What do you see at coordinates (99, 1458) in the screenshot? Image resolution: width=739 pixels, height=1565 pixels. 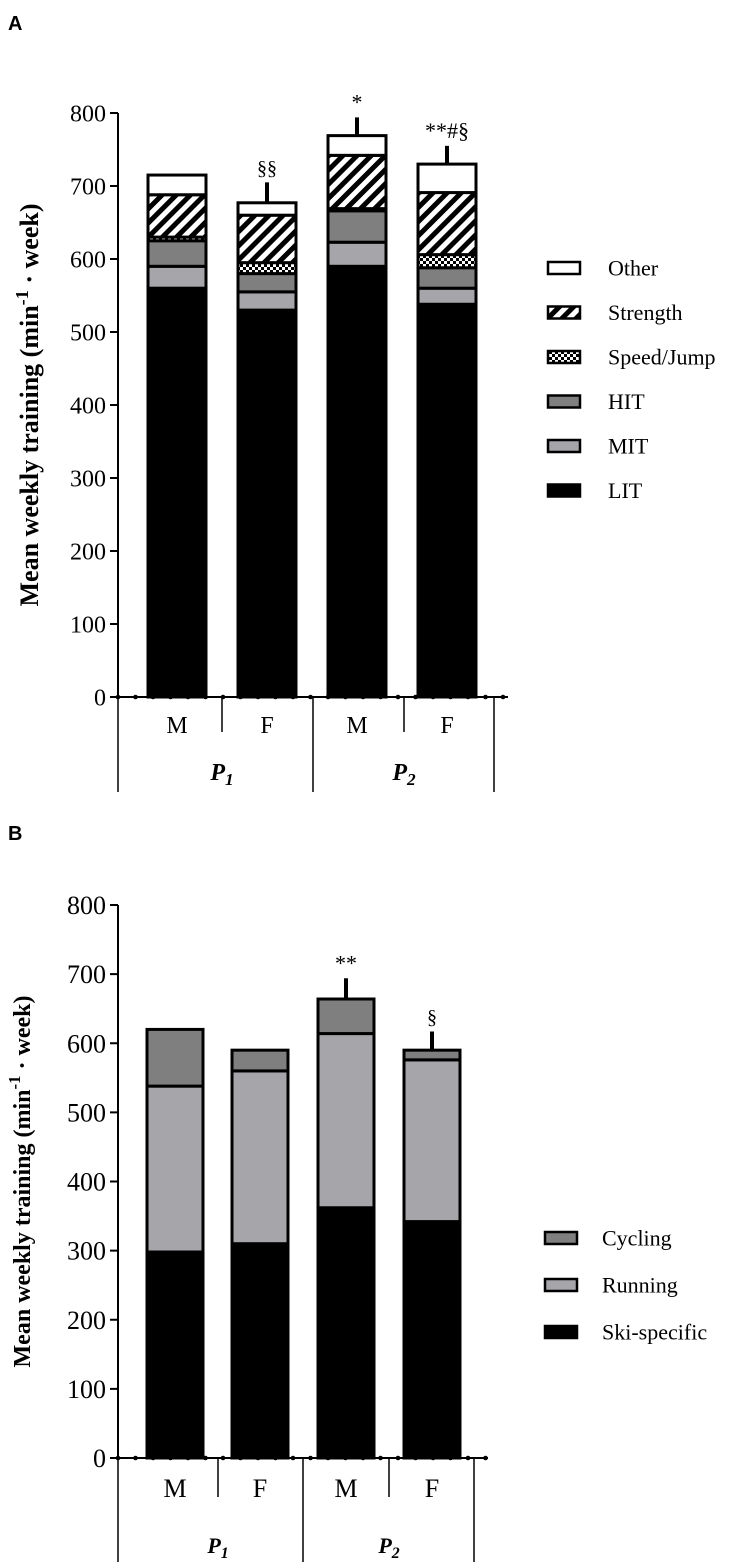 I see `y-tick-label: 0` at bounding box center [99, 1458].